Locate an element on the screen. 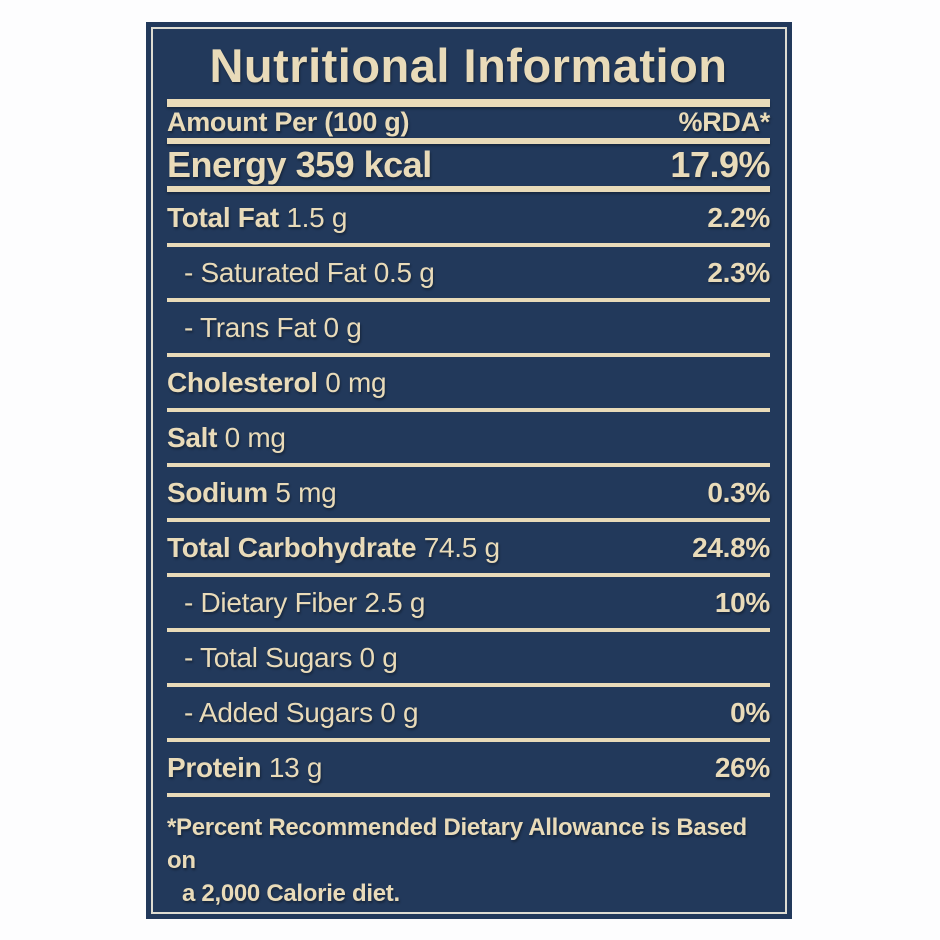 Image resolution: width=940 pixels, height=940 pixels. energy-label: Energy 359 kcal is located at coordinates (299, 165).